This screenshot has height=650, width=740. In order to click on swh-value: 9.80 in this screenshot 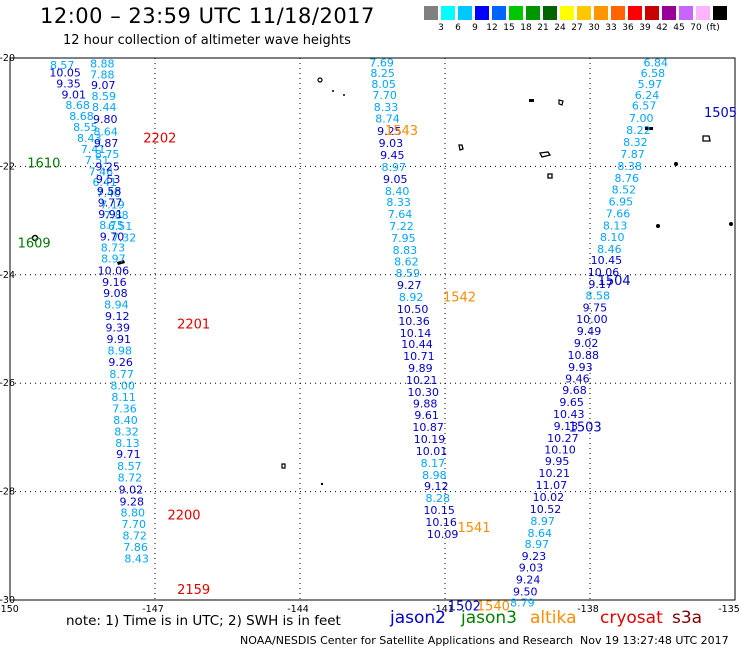, I will do `click(105, 119)`.